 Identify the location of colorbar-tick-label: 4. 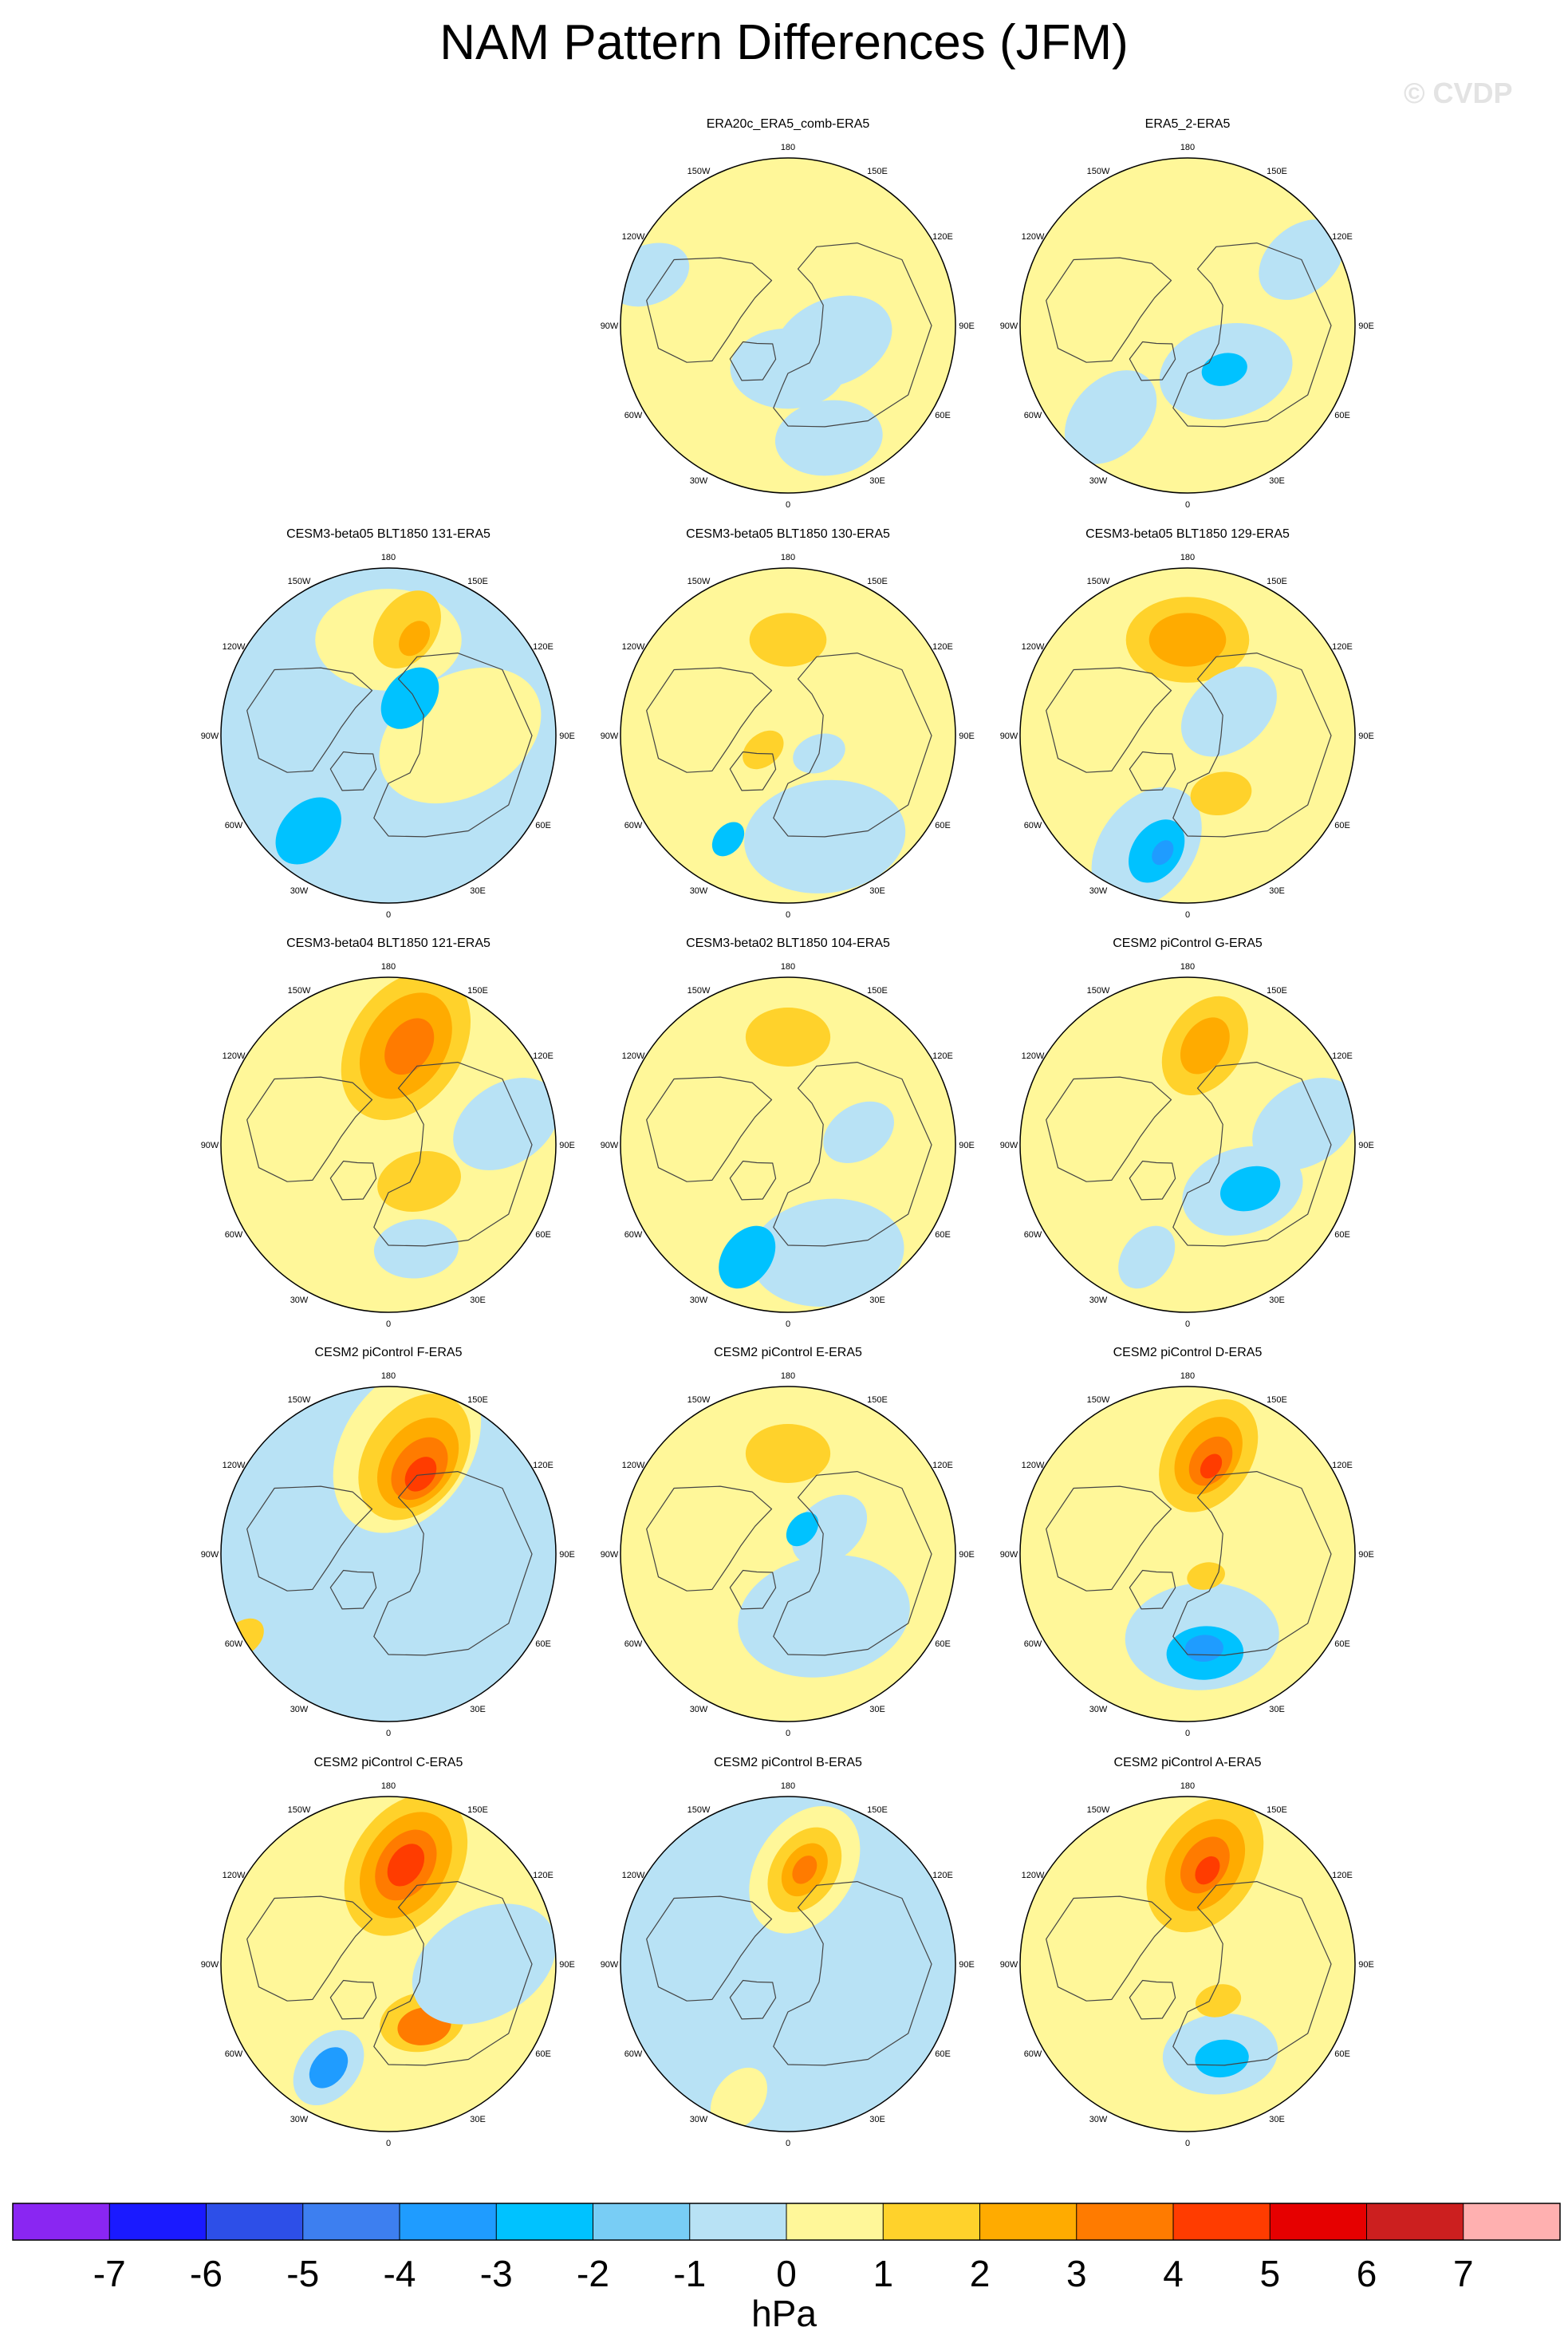
(1173, 2273).